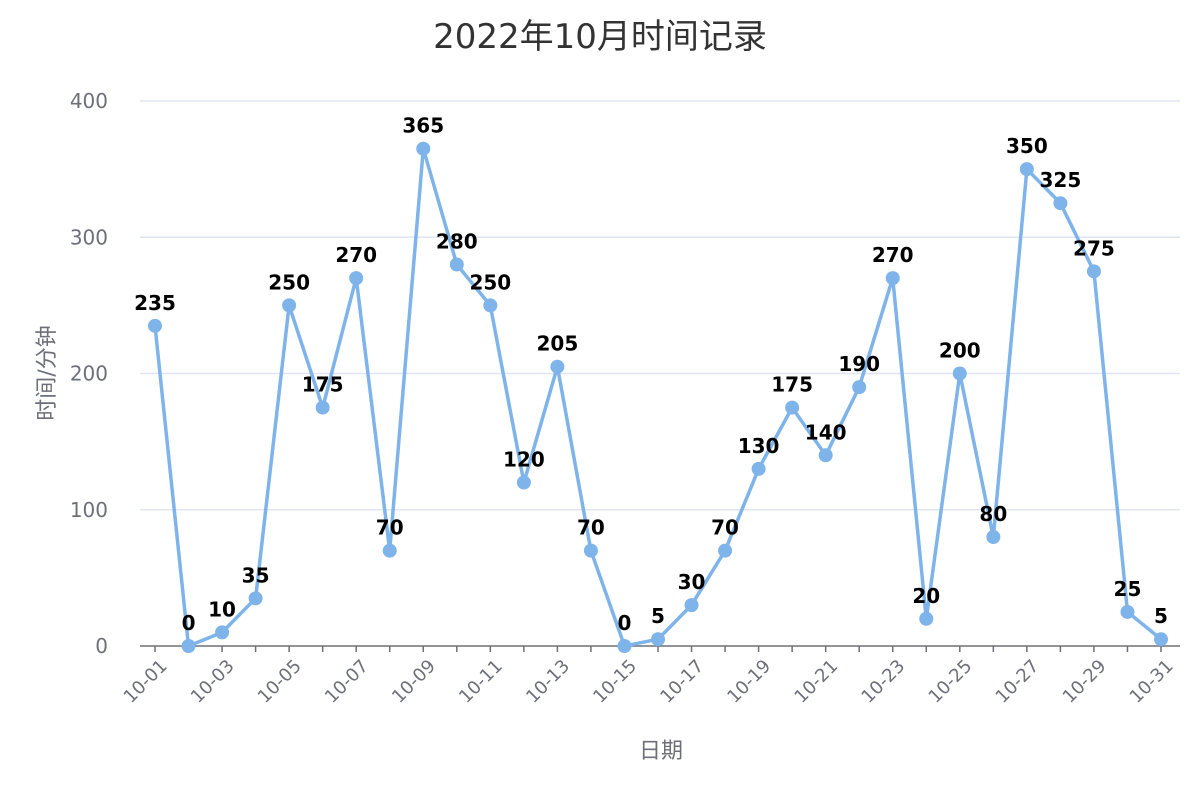  Describe the element at coordinates (692, 582) in the screenshot. I see `data-label: 30` at that location.